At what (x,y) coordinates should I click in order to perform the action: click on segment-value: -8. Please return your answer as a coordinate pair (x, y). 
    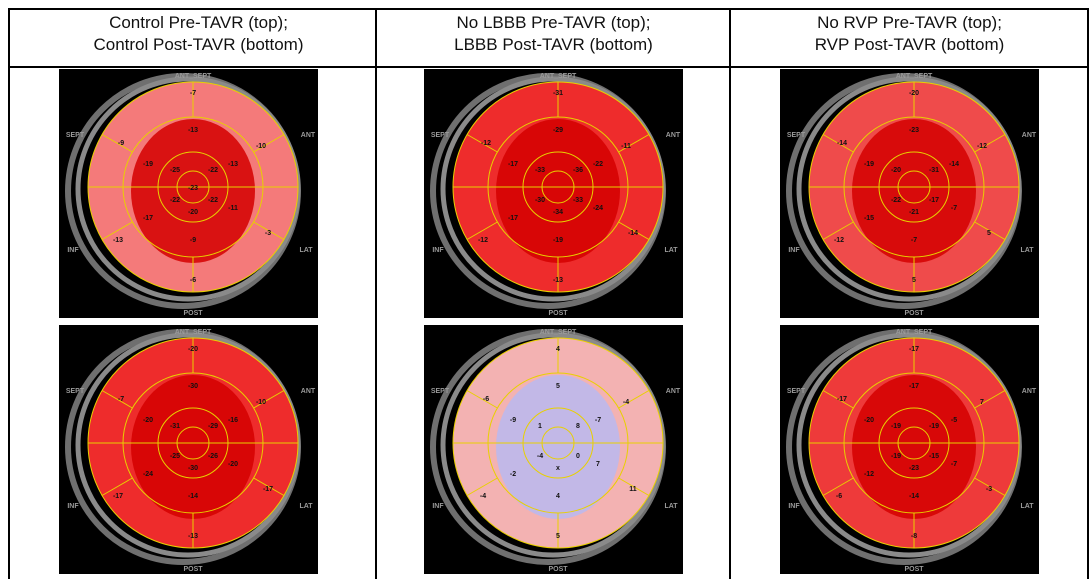
    Looking at the image, I should click on (914, 536).